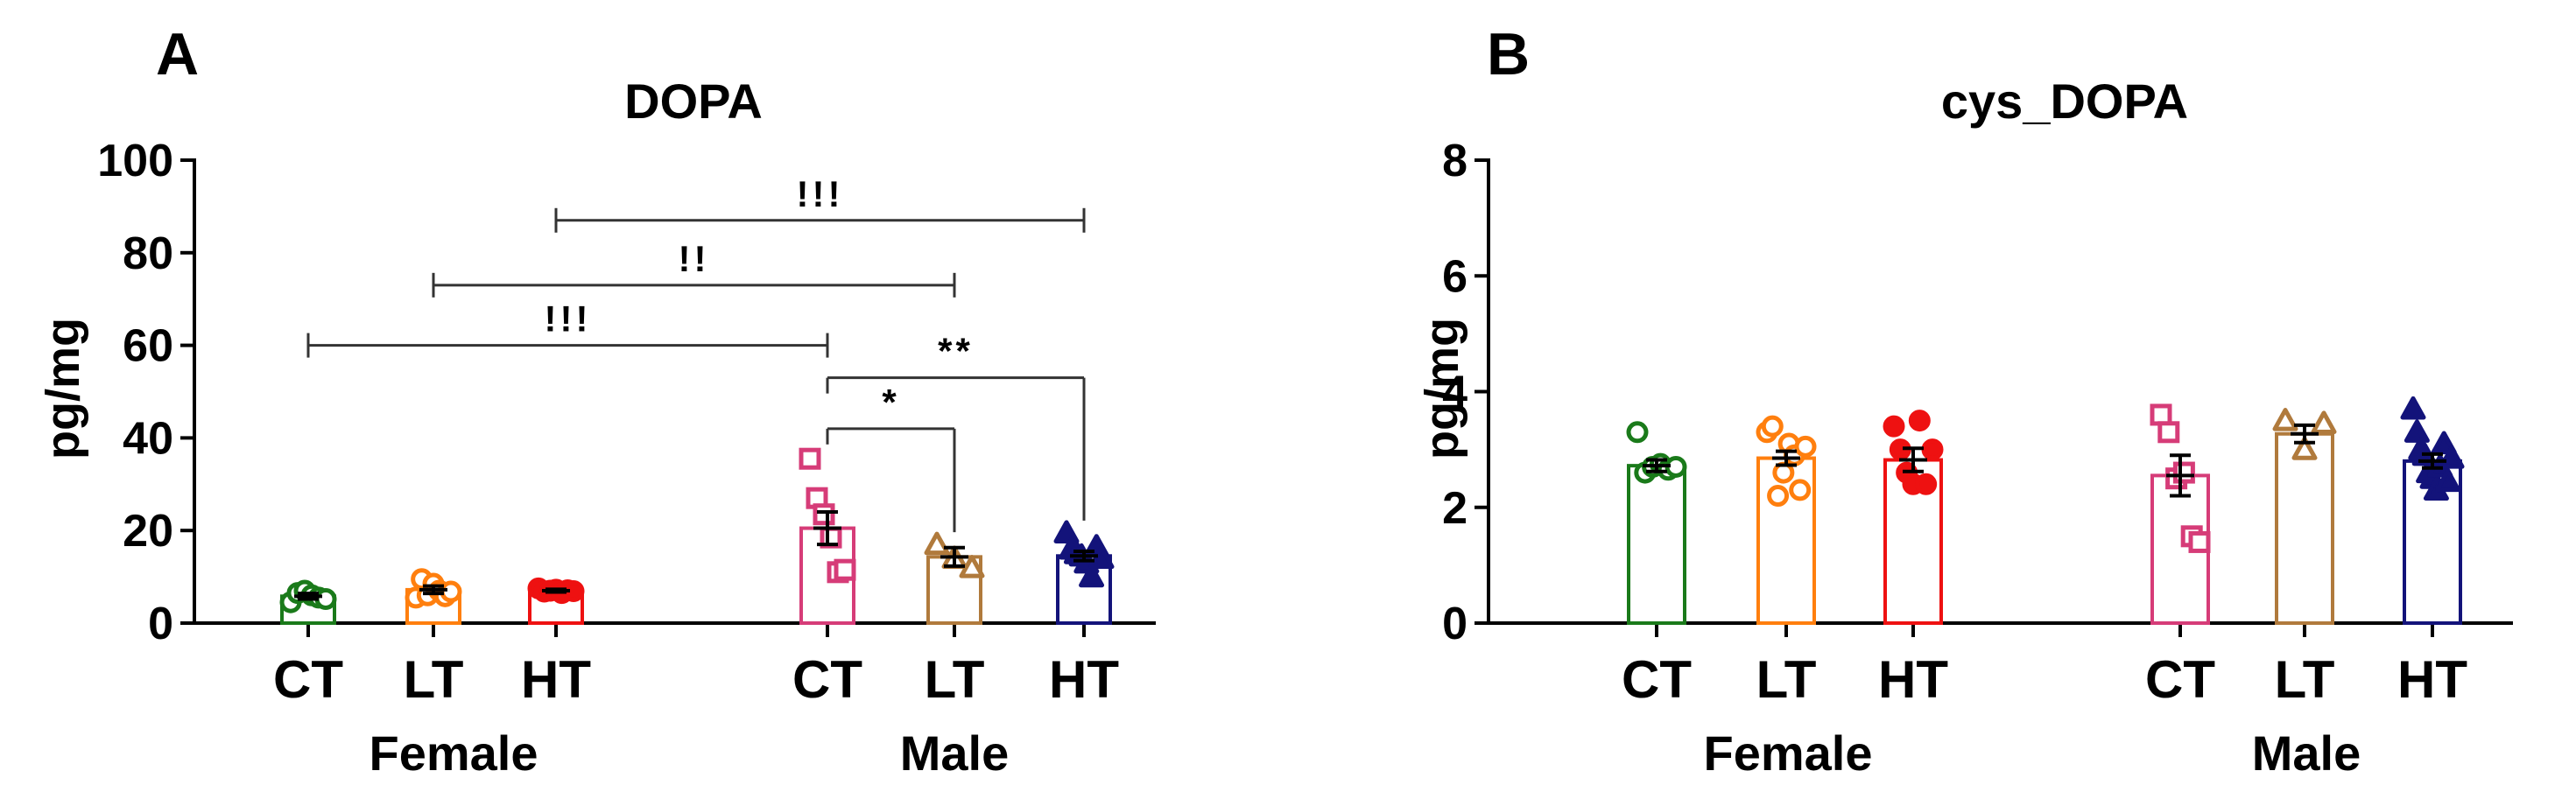 The image size is (2576, 806). Describe the element at coordinates (1084, 679) in the screenshot. I see `panel-a-x-tick-label-male-ht: HT` at that location.